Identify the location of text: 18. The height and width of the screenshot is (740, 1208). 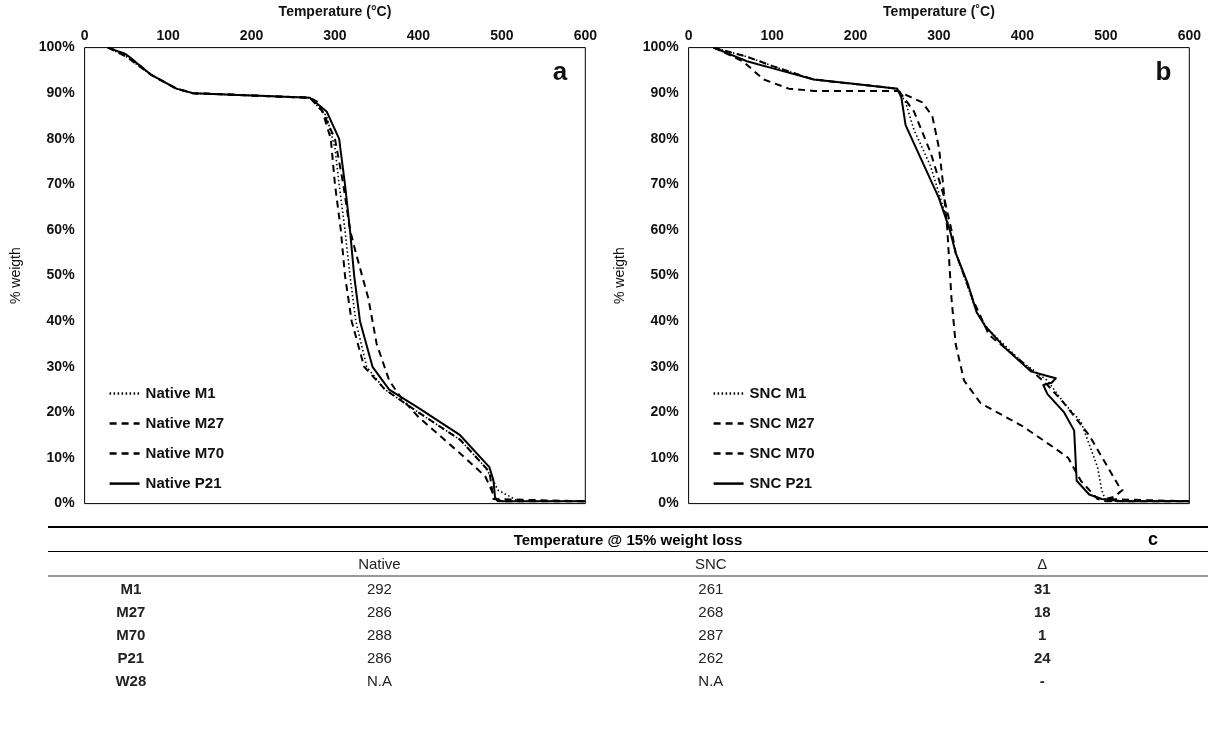
(1042, 611).